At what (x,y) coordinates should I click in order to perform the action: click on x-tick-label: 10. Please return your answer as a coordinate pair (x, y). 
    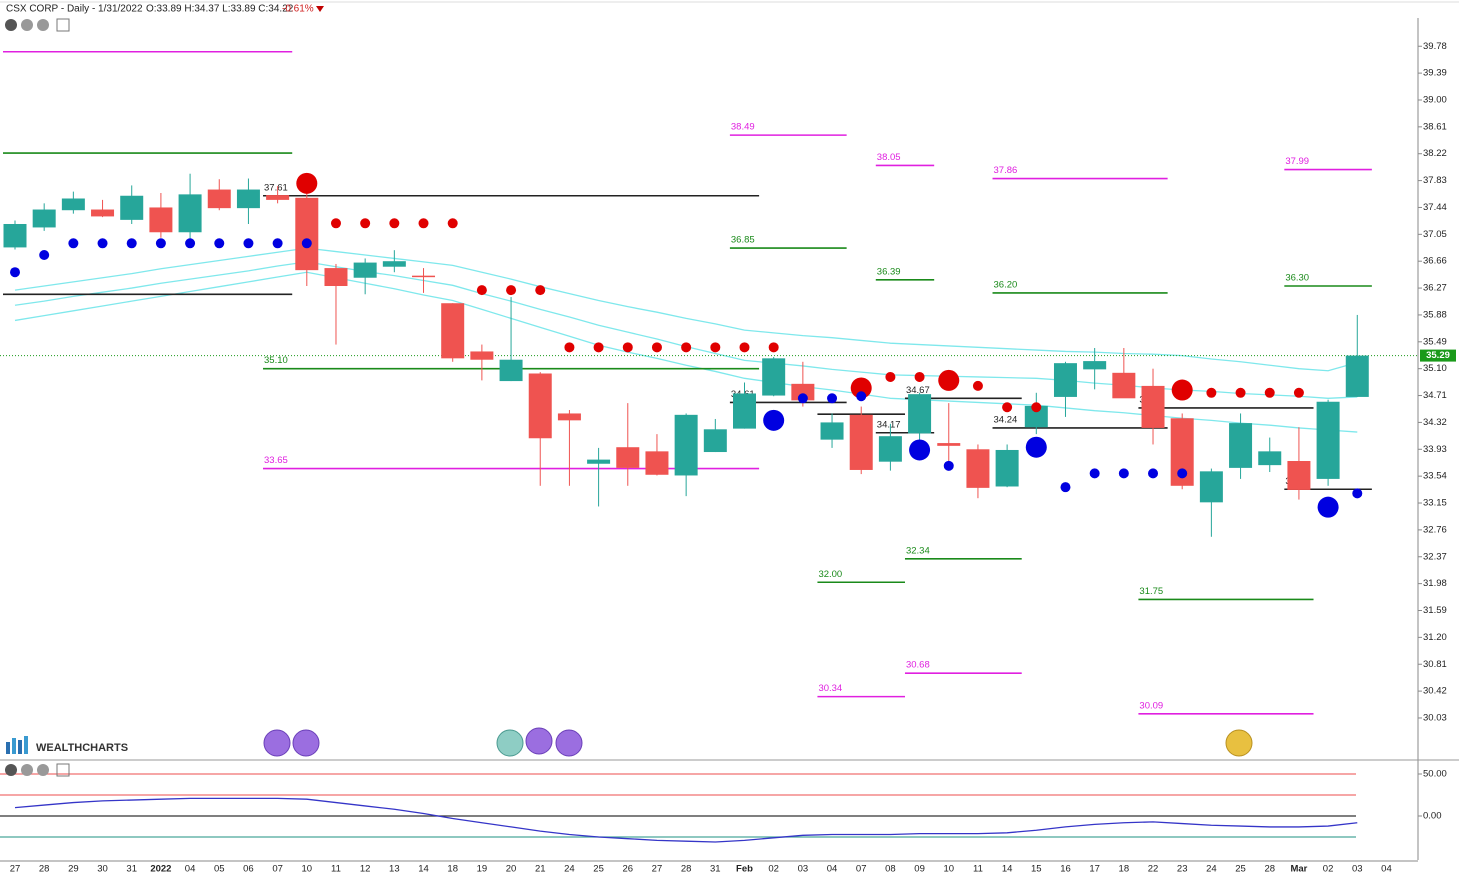
    Looking at the image, I should click on (307, 869).